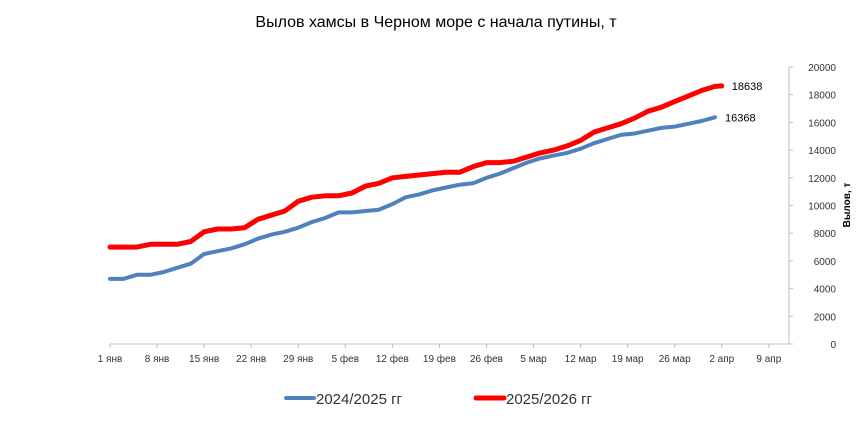 The width and height of the screenshot is (856, 422). I want to click on x-tick-label: 26 фев, so click(486, 359).